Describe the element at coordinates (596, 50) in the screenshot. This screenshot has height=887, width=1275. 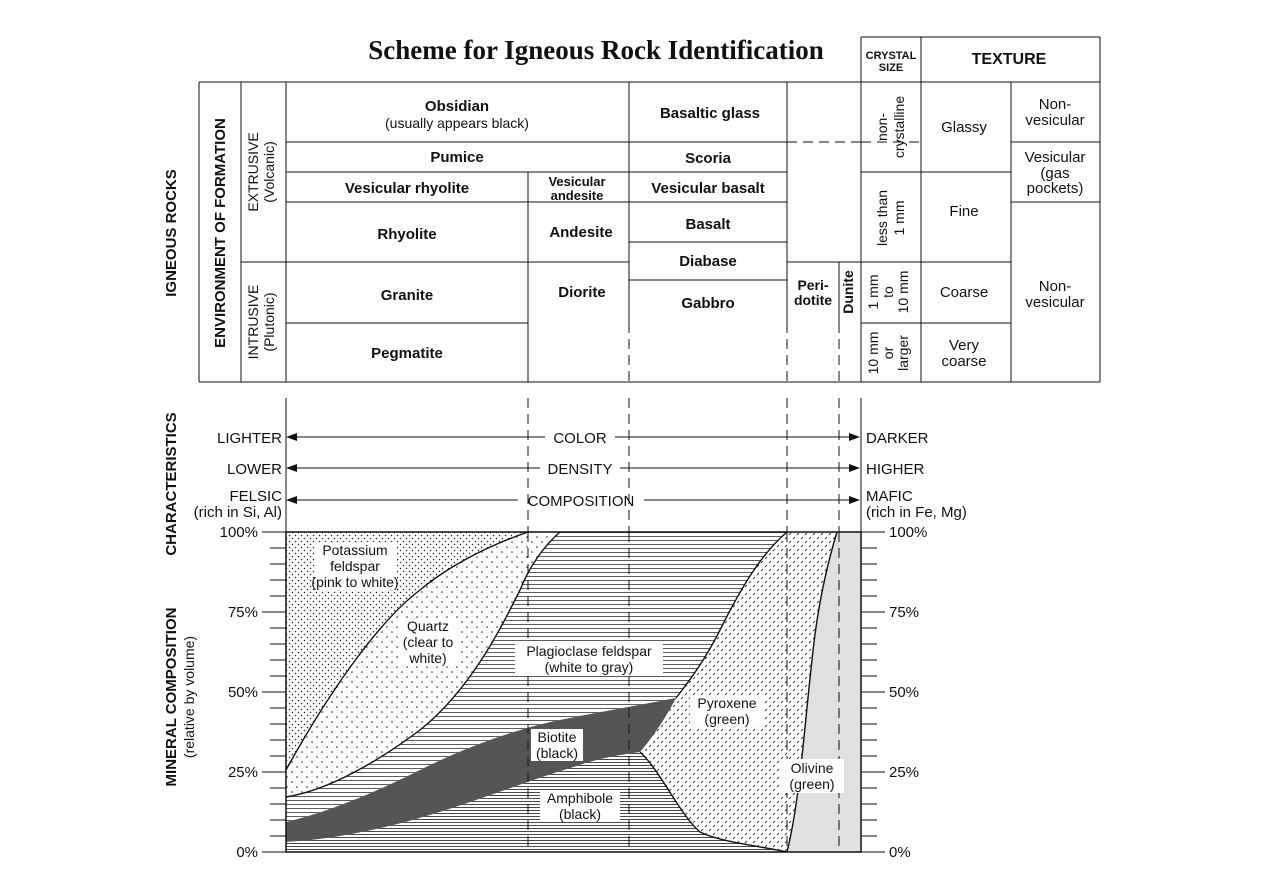
I see `title: Scheme for Igneous Rock Identification` at that location.